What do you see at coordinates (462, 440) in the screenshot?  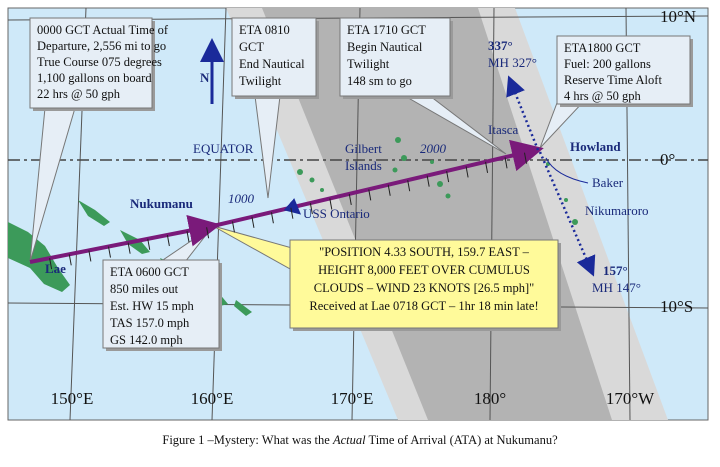 I see `caption-text: Time of Arrival (ATA) at Nukumanu?` at bounding box center [462, 440].